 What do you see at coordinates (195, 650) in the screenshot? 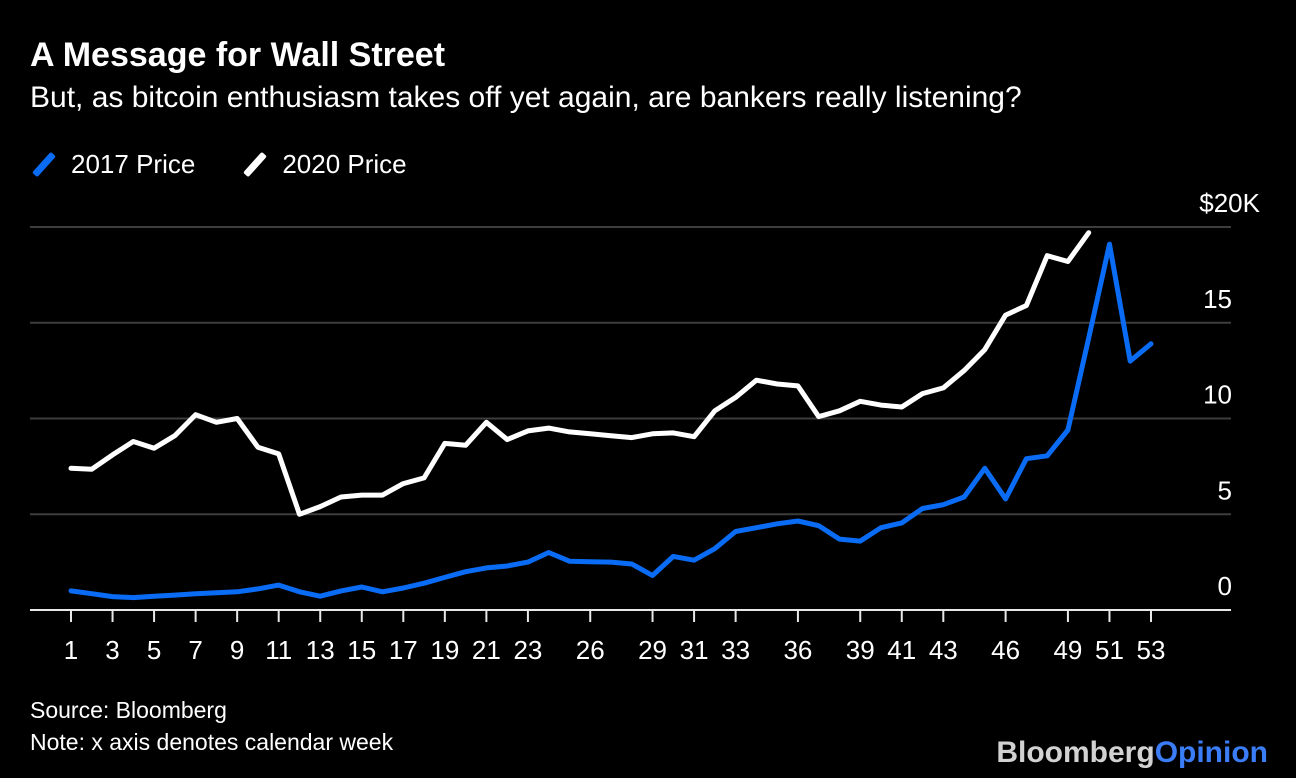
I see `x-tick-label: 7` at bounding box center [195, 650].